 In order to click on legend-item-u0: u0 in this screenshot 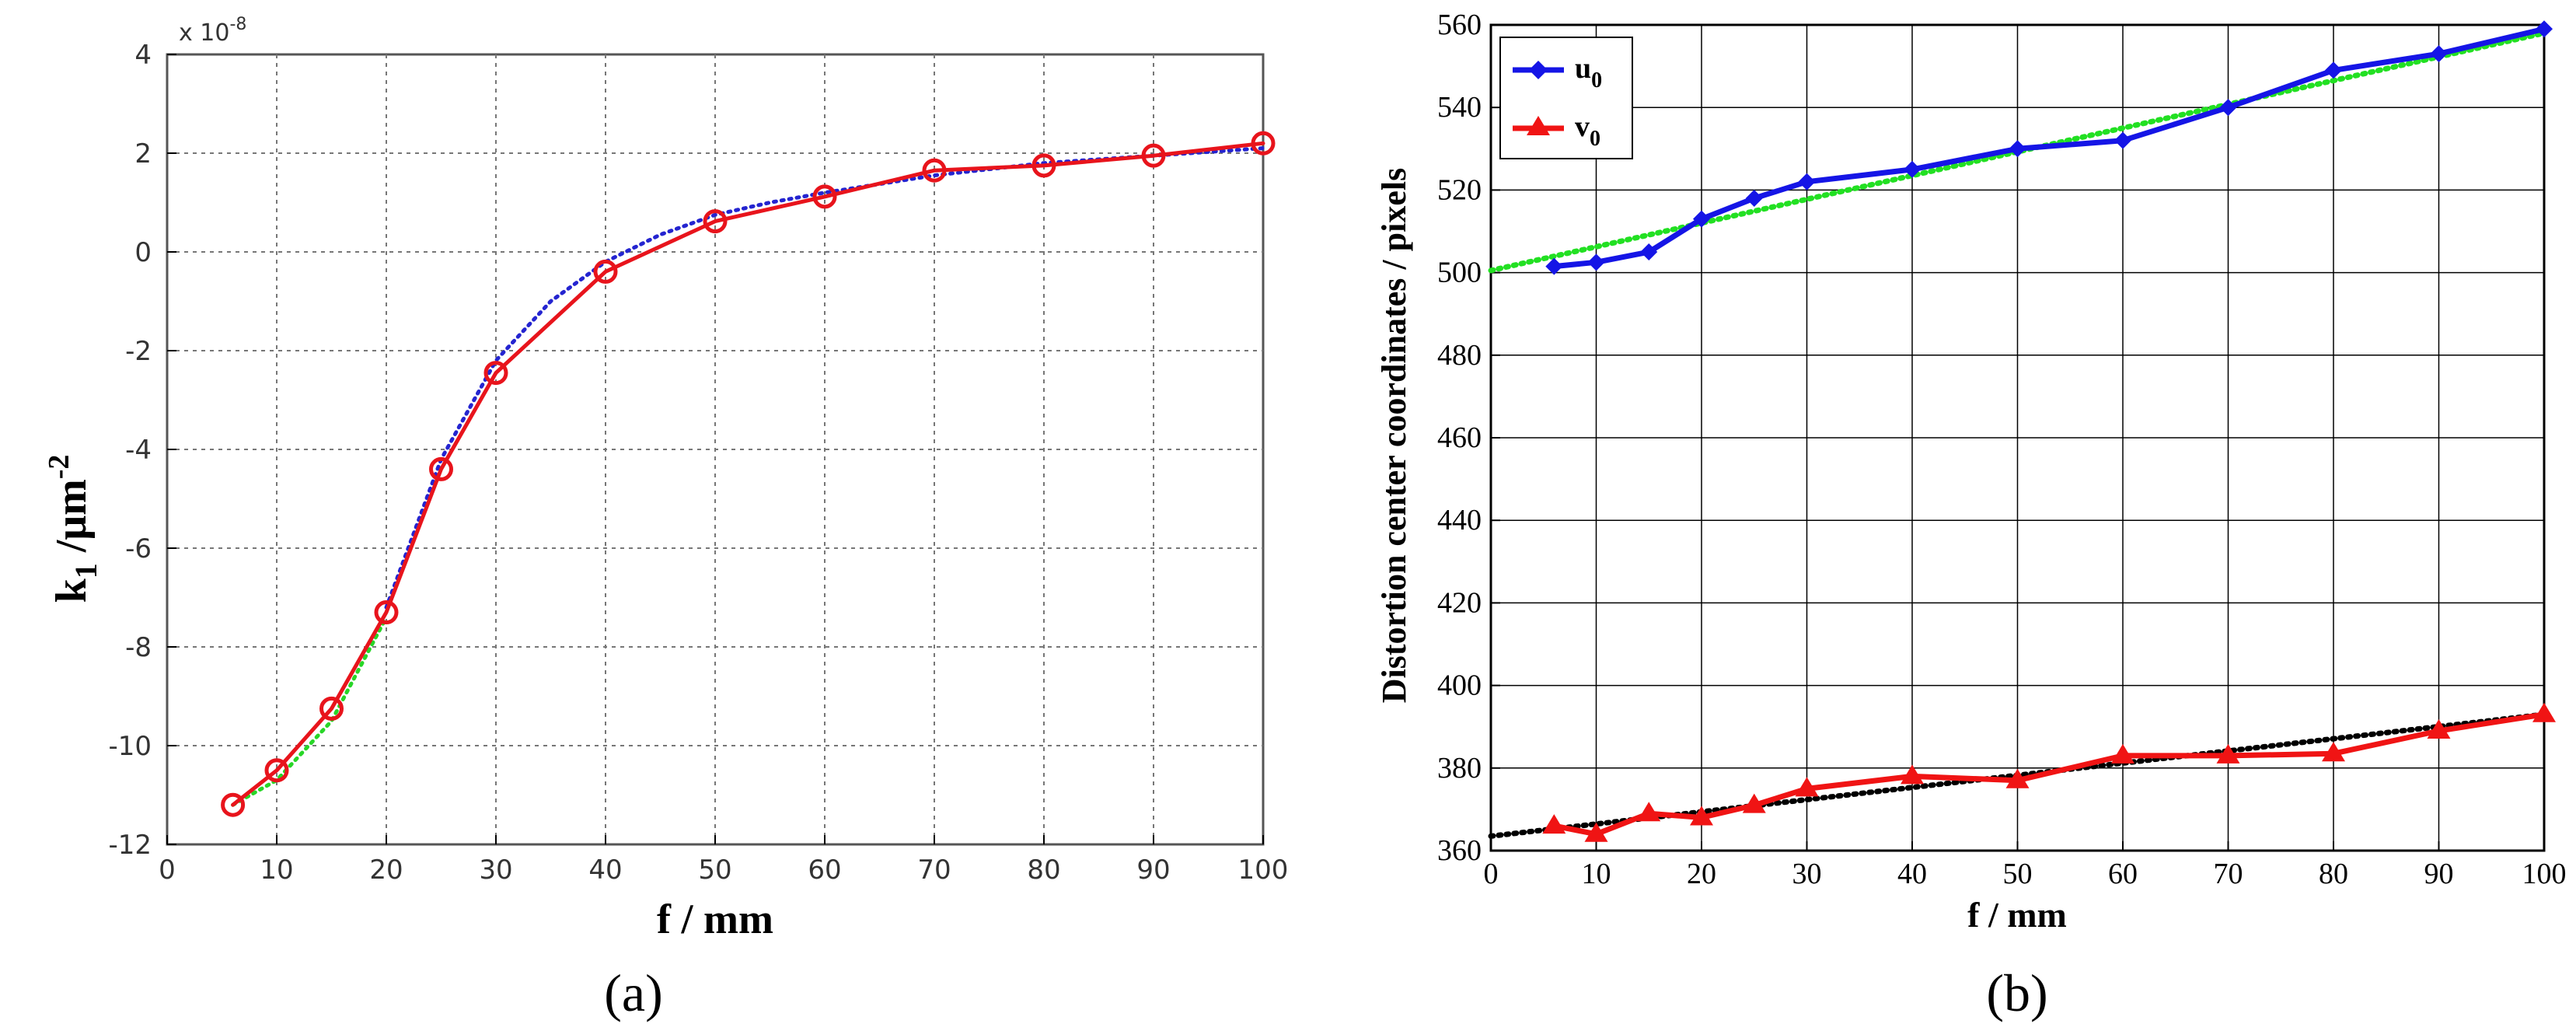, I will do `click(1558, 72)`.